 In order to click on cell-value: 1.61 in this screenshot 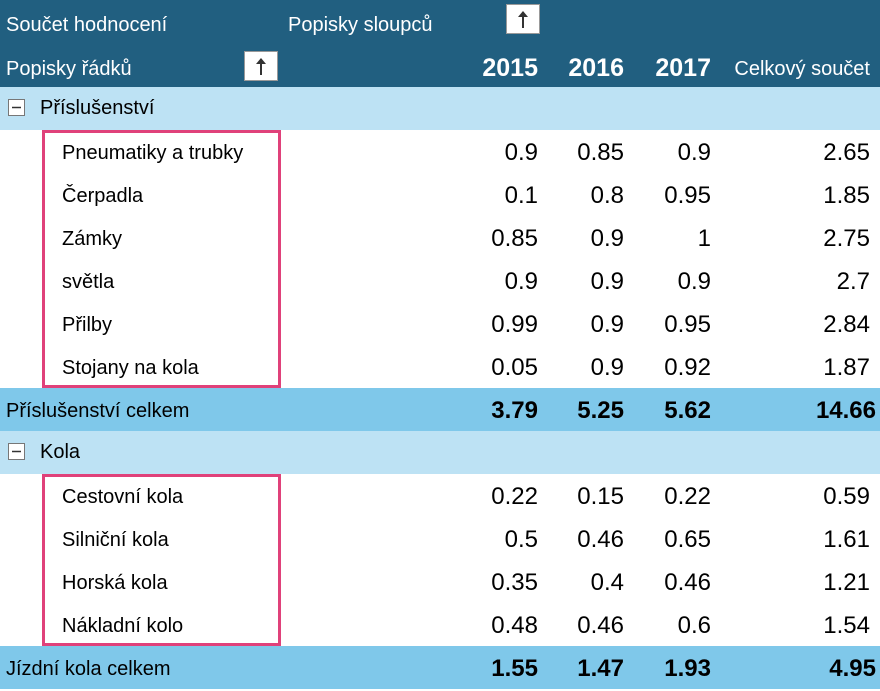, I will do `click(846, 539)`.